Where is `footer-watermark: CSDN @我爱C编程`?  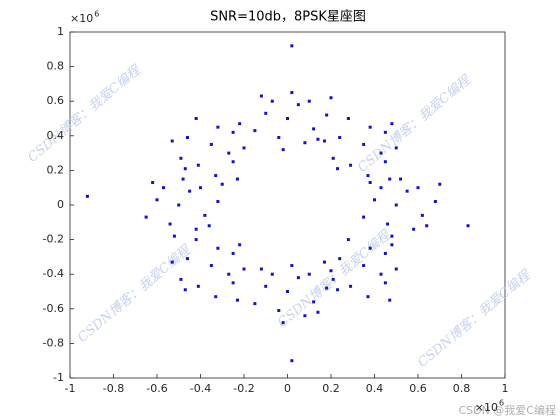 footer-watermark: CSDN @我爱C编程 is located at coordinates (507, 410).